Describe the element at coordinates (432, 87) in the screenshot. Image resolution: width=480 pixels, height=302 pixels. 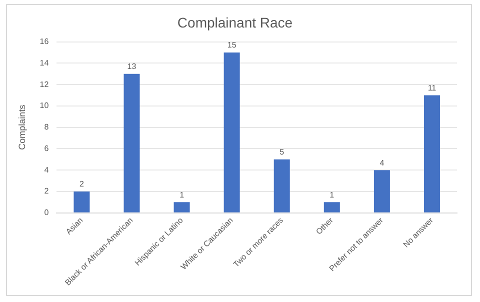
I see `data-label: 11` at that location.